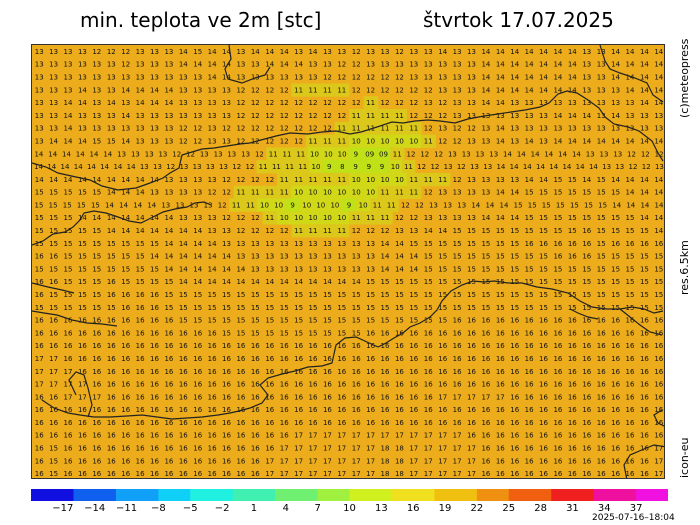 The height and width of the screenshot is (525, 700). What do you see at coordinates (342, 167) in the screenshot?
I see `temperature-value: 8` at bounding box center [342, 167].